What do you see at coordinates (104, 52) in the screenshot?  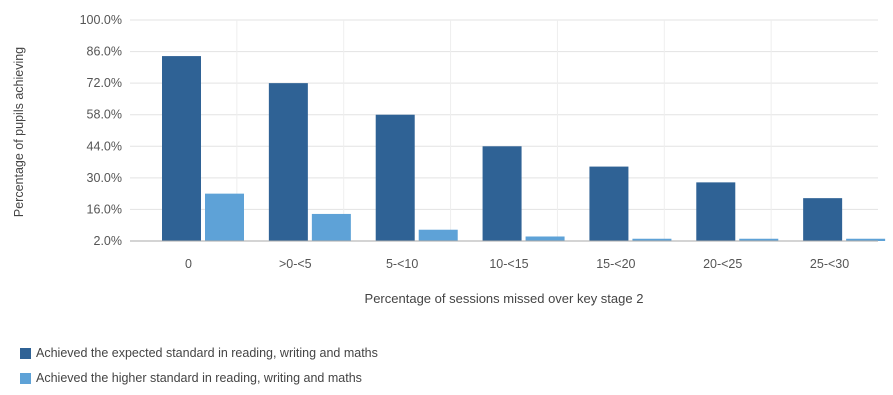 I see `y-tick-label-6: 86.0%` at bounding box center [104, 52].